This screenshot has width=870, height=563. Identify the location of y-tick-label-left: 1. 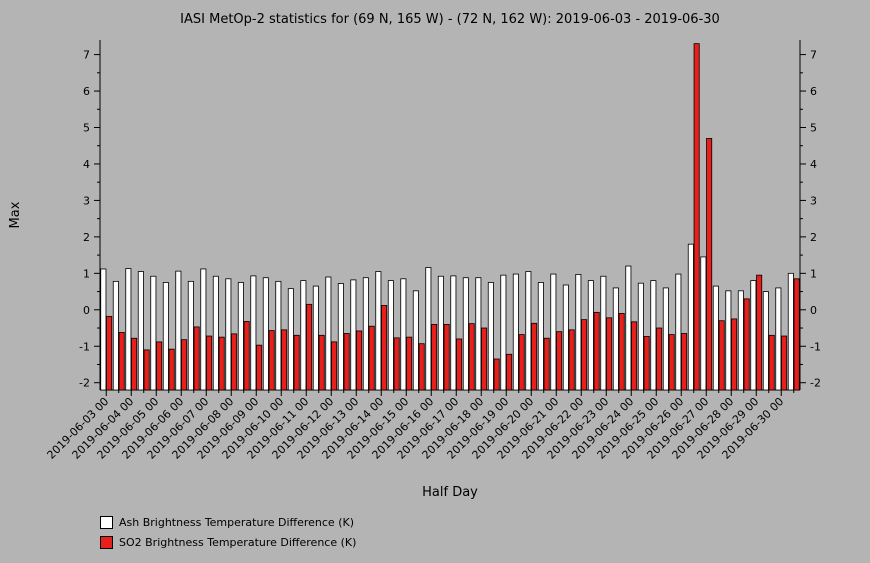
(86, 273).